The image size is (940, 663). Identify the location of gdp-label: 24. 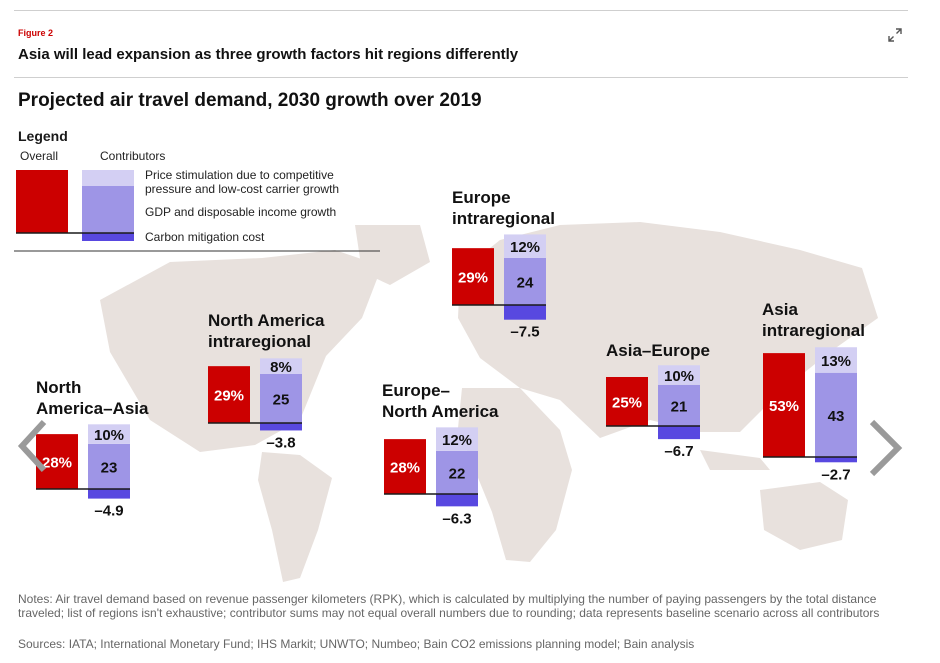
(525, 282).